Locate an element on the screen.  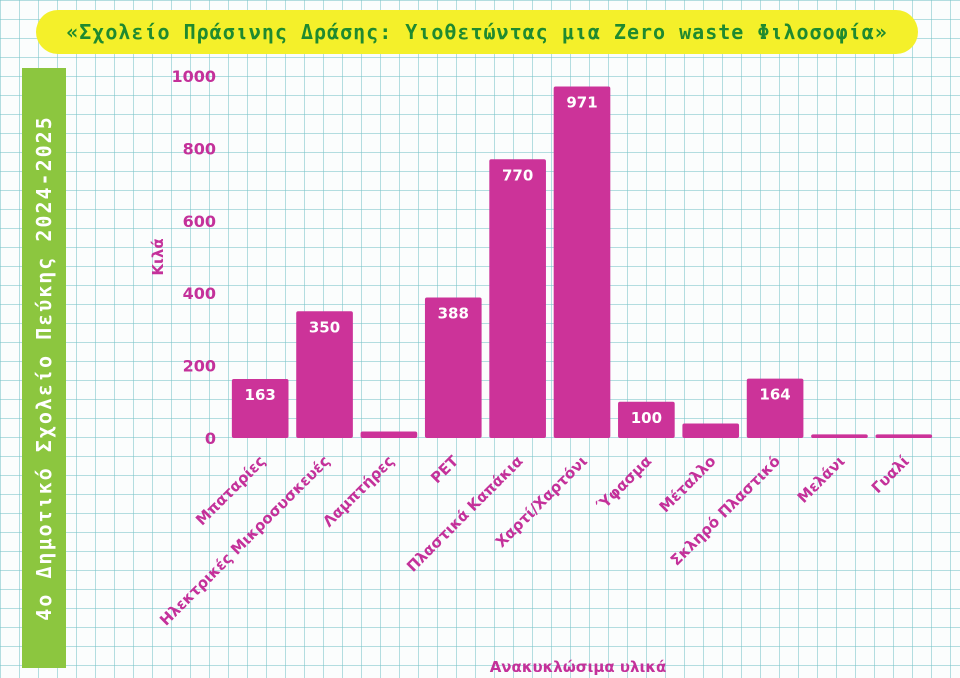
x-tick-label: Μελάνι is located at coordinates (821, 479).